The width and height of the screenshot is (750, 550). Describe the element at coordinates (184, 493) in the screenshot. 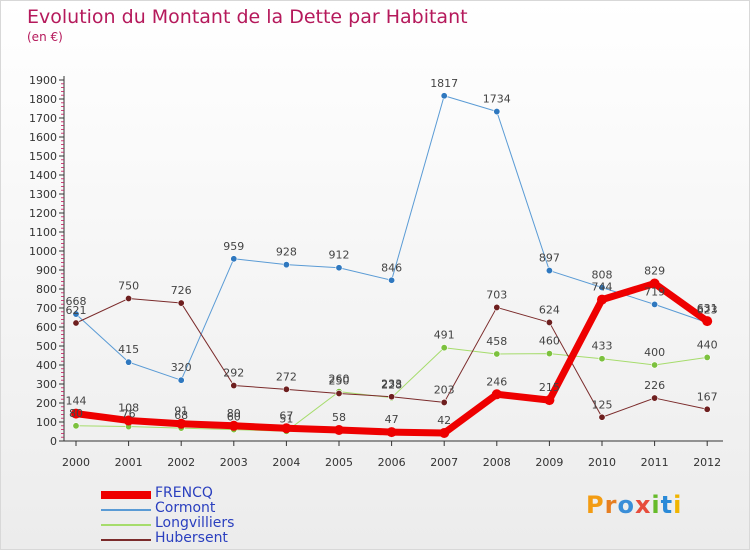

I see `legend-label-frencq: FRENCQ` at that location.